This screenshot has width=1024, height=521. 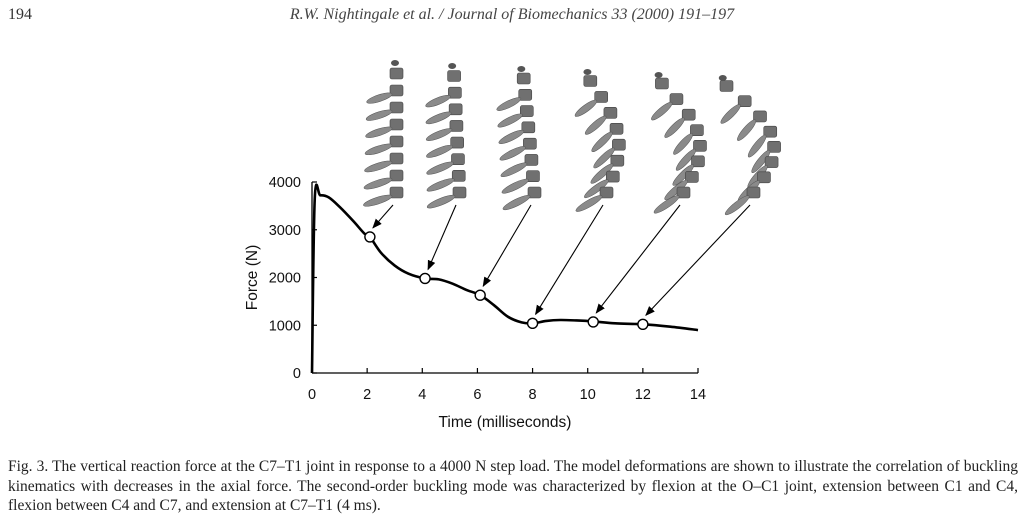 I want to click on x-tick-label: 12, so click(x=643, y=395).